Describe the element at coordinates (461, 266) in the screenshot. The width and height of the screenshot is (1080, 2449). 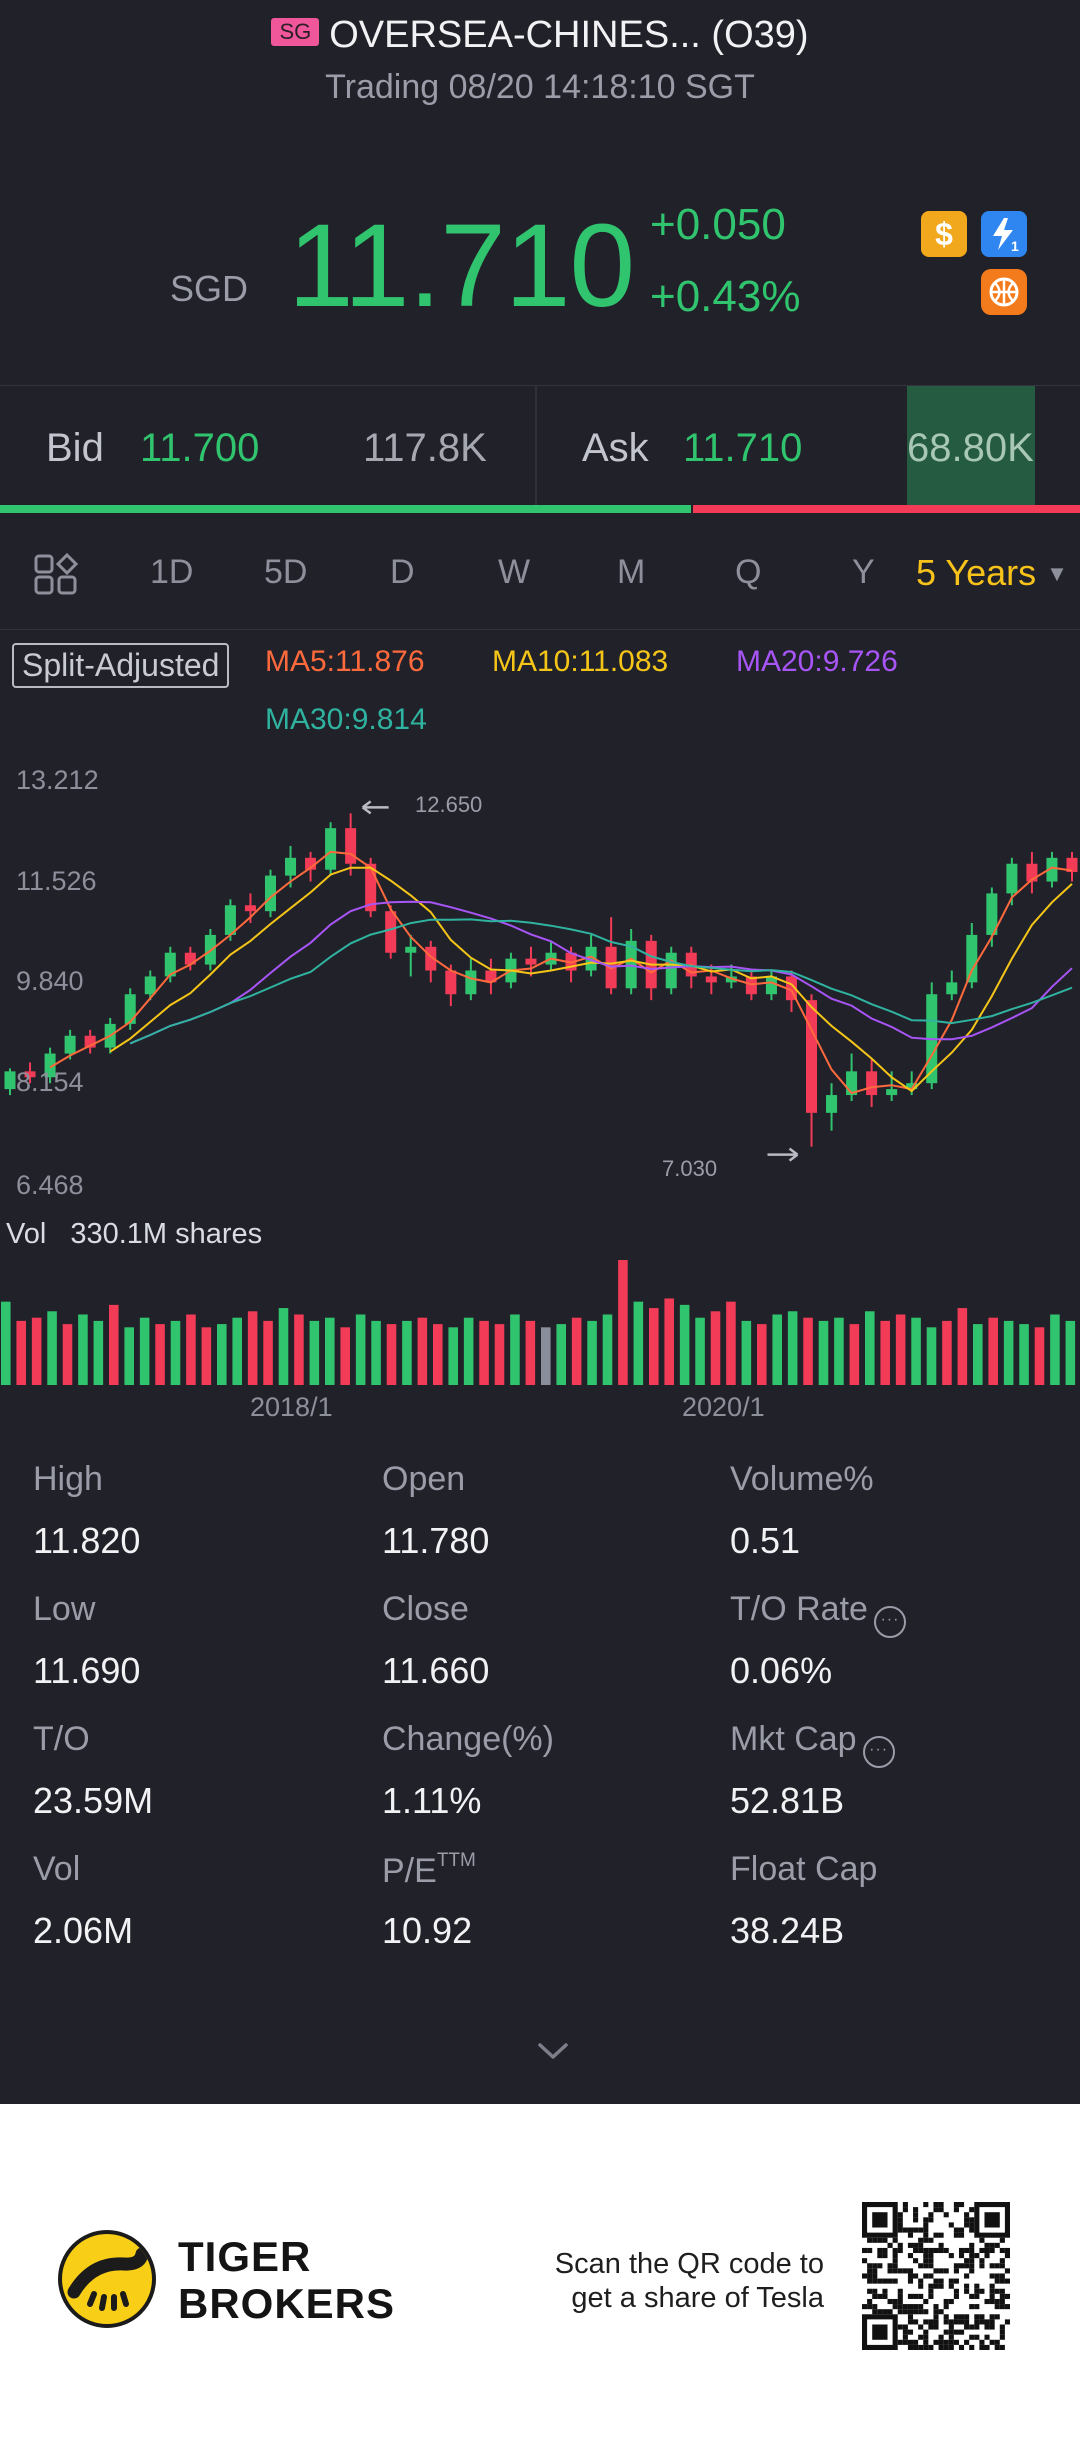
I see `last-price: 11.710` at that location.